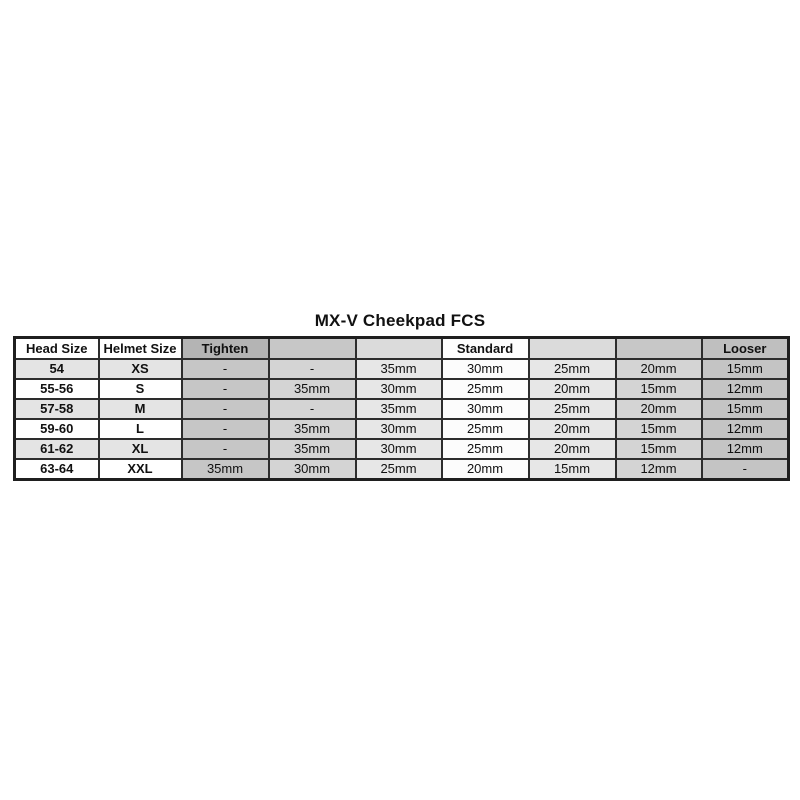  What do you see at coordinates (140, 409) in the screenshot?
I see `cell-helmet-size: M` at bounding box center [140, 409].